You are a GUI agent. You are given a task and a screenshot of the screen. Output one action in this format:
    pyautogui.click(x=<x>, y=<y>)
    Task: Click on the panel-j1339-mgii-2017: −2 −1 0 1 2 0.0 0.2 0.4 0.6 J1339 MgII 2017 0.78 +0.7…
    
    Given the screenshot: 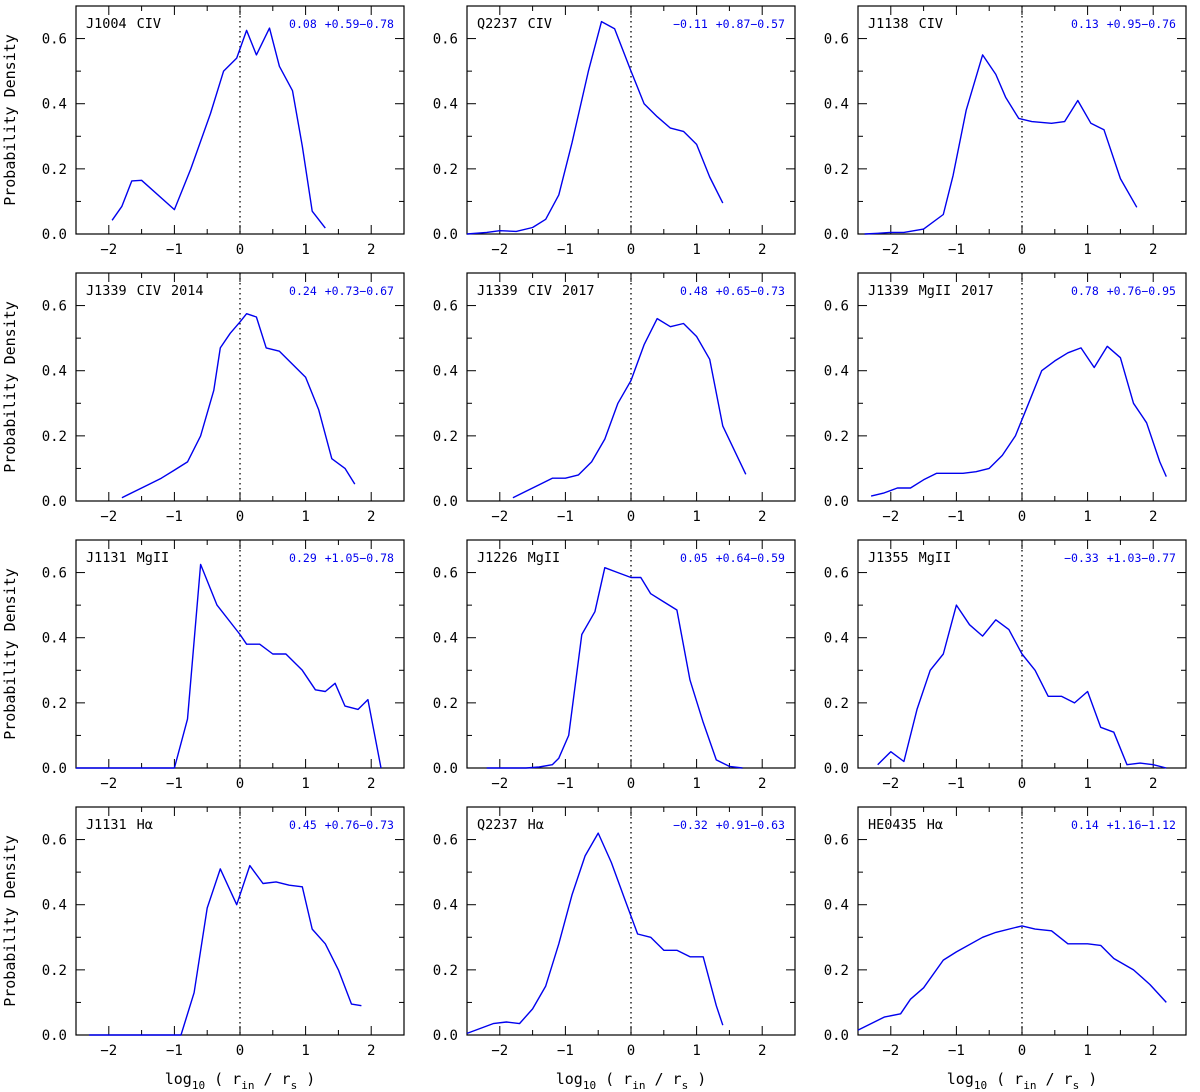 What is the action you would take?
    pyautogui.click(x=1005, y=398)
    